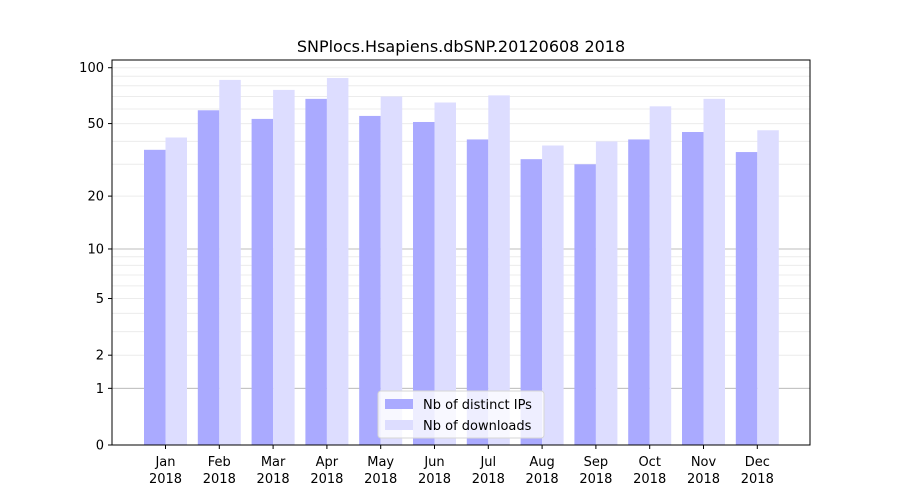 The image size is (900, 500). Describe the element at coordinates (95, 249) in the screenshot. I see `y-tick-label: 10` at that location.